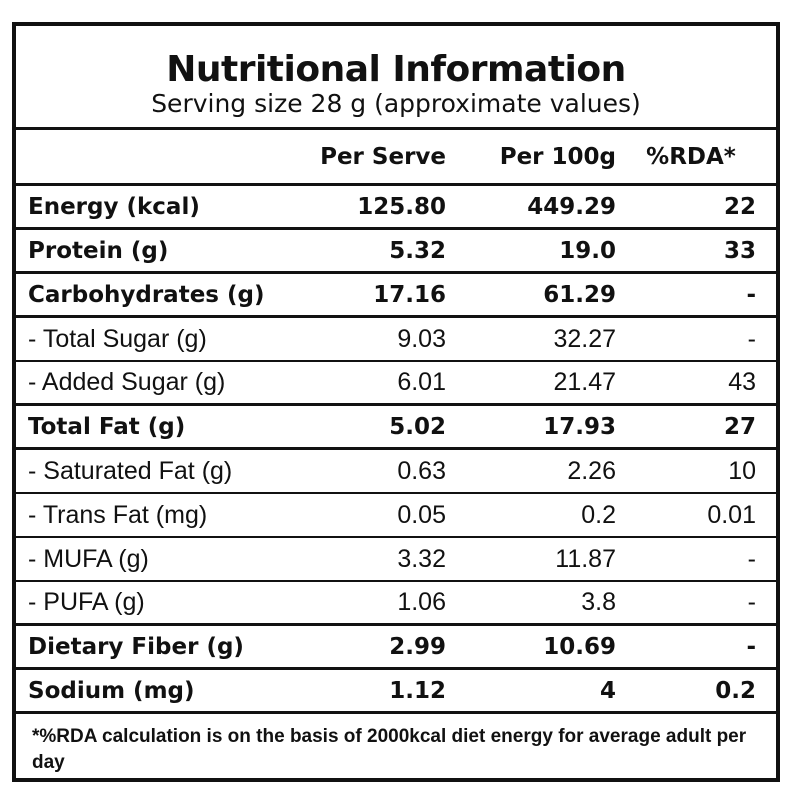 The width and height of the screenshot is (800, 800). Describe the element at coordinates (417, 646) in the screenshot. I see `per-serve-value: 2.99` at that location.